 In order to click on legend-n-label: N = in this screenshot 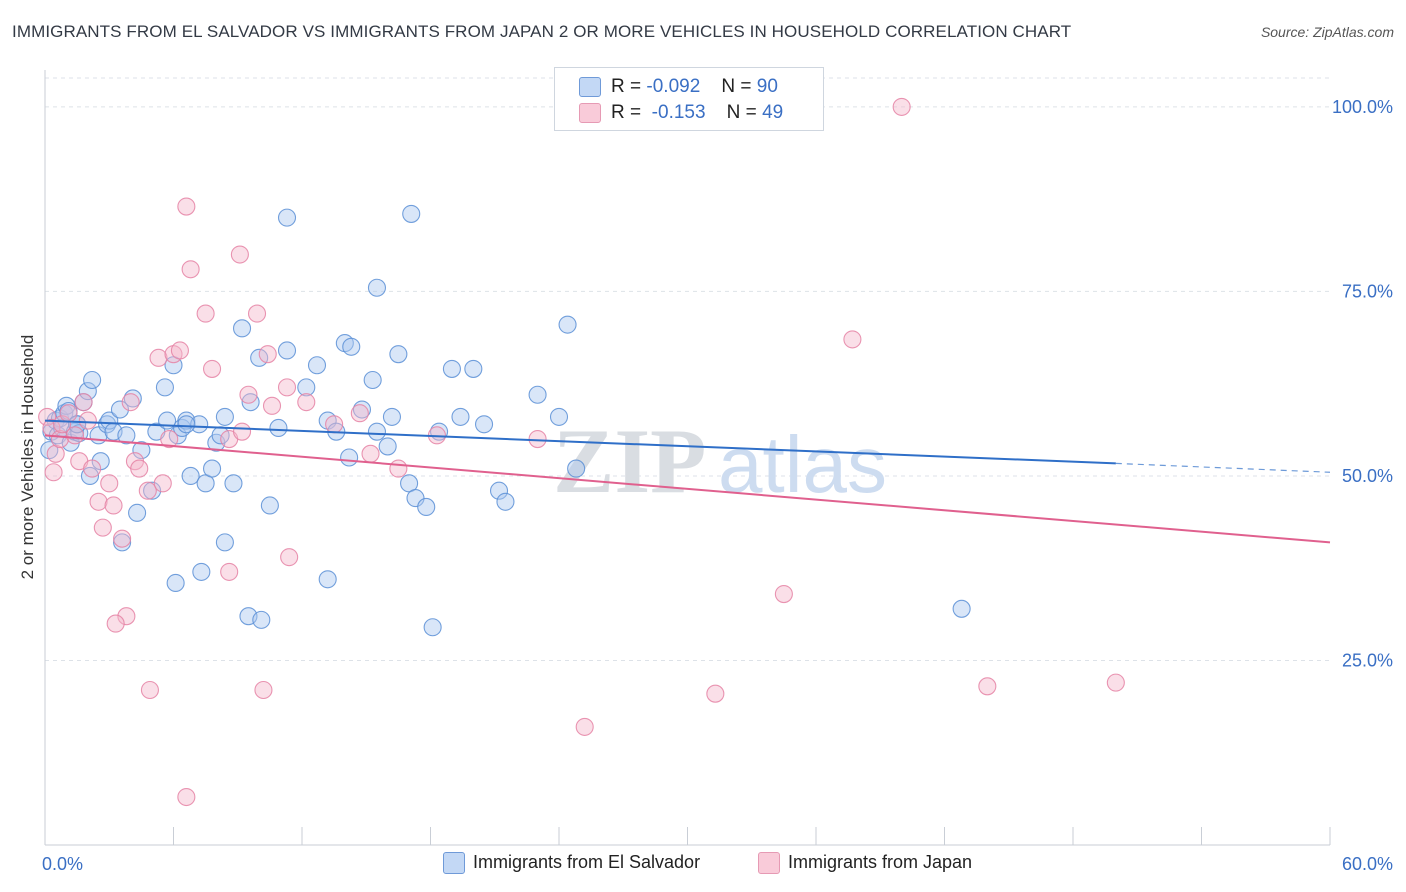, I will do `click(741, 112)`.